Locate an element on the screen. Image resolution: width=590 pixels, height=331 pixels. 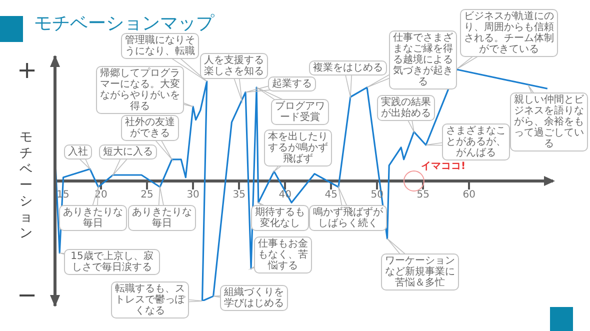
annotation: 仕事もお金もなく、苦悩する is located at coordinates (283, 255).